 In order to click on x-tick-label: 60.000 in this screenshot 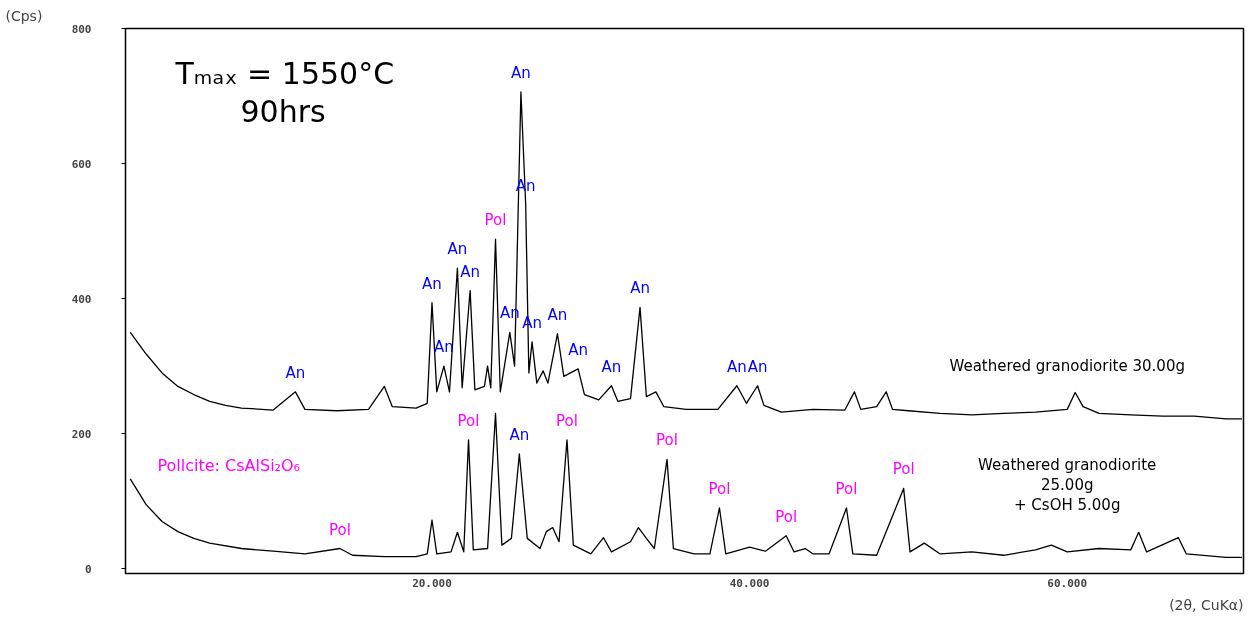, I will do `click(1067, 583)`.